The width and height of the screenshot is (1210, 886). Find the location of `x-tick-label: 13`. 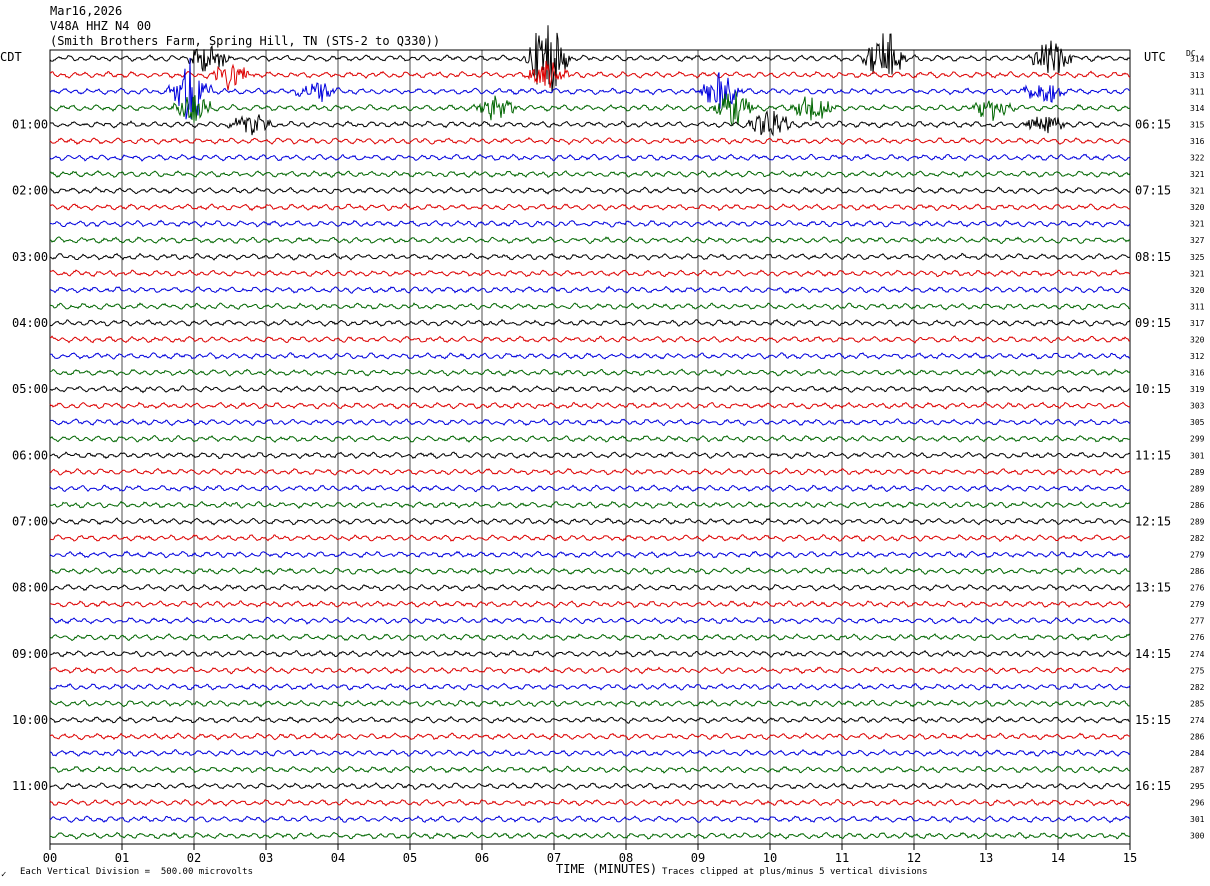

x-tick-label: 13 is located at coordinates (986, 858).